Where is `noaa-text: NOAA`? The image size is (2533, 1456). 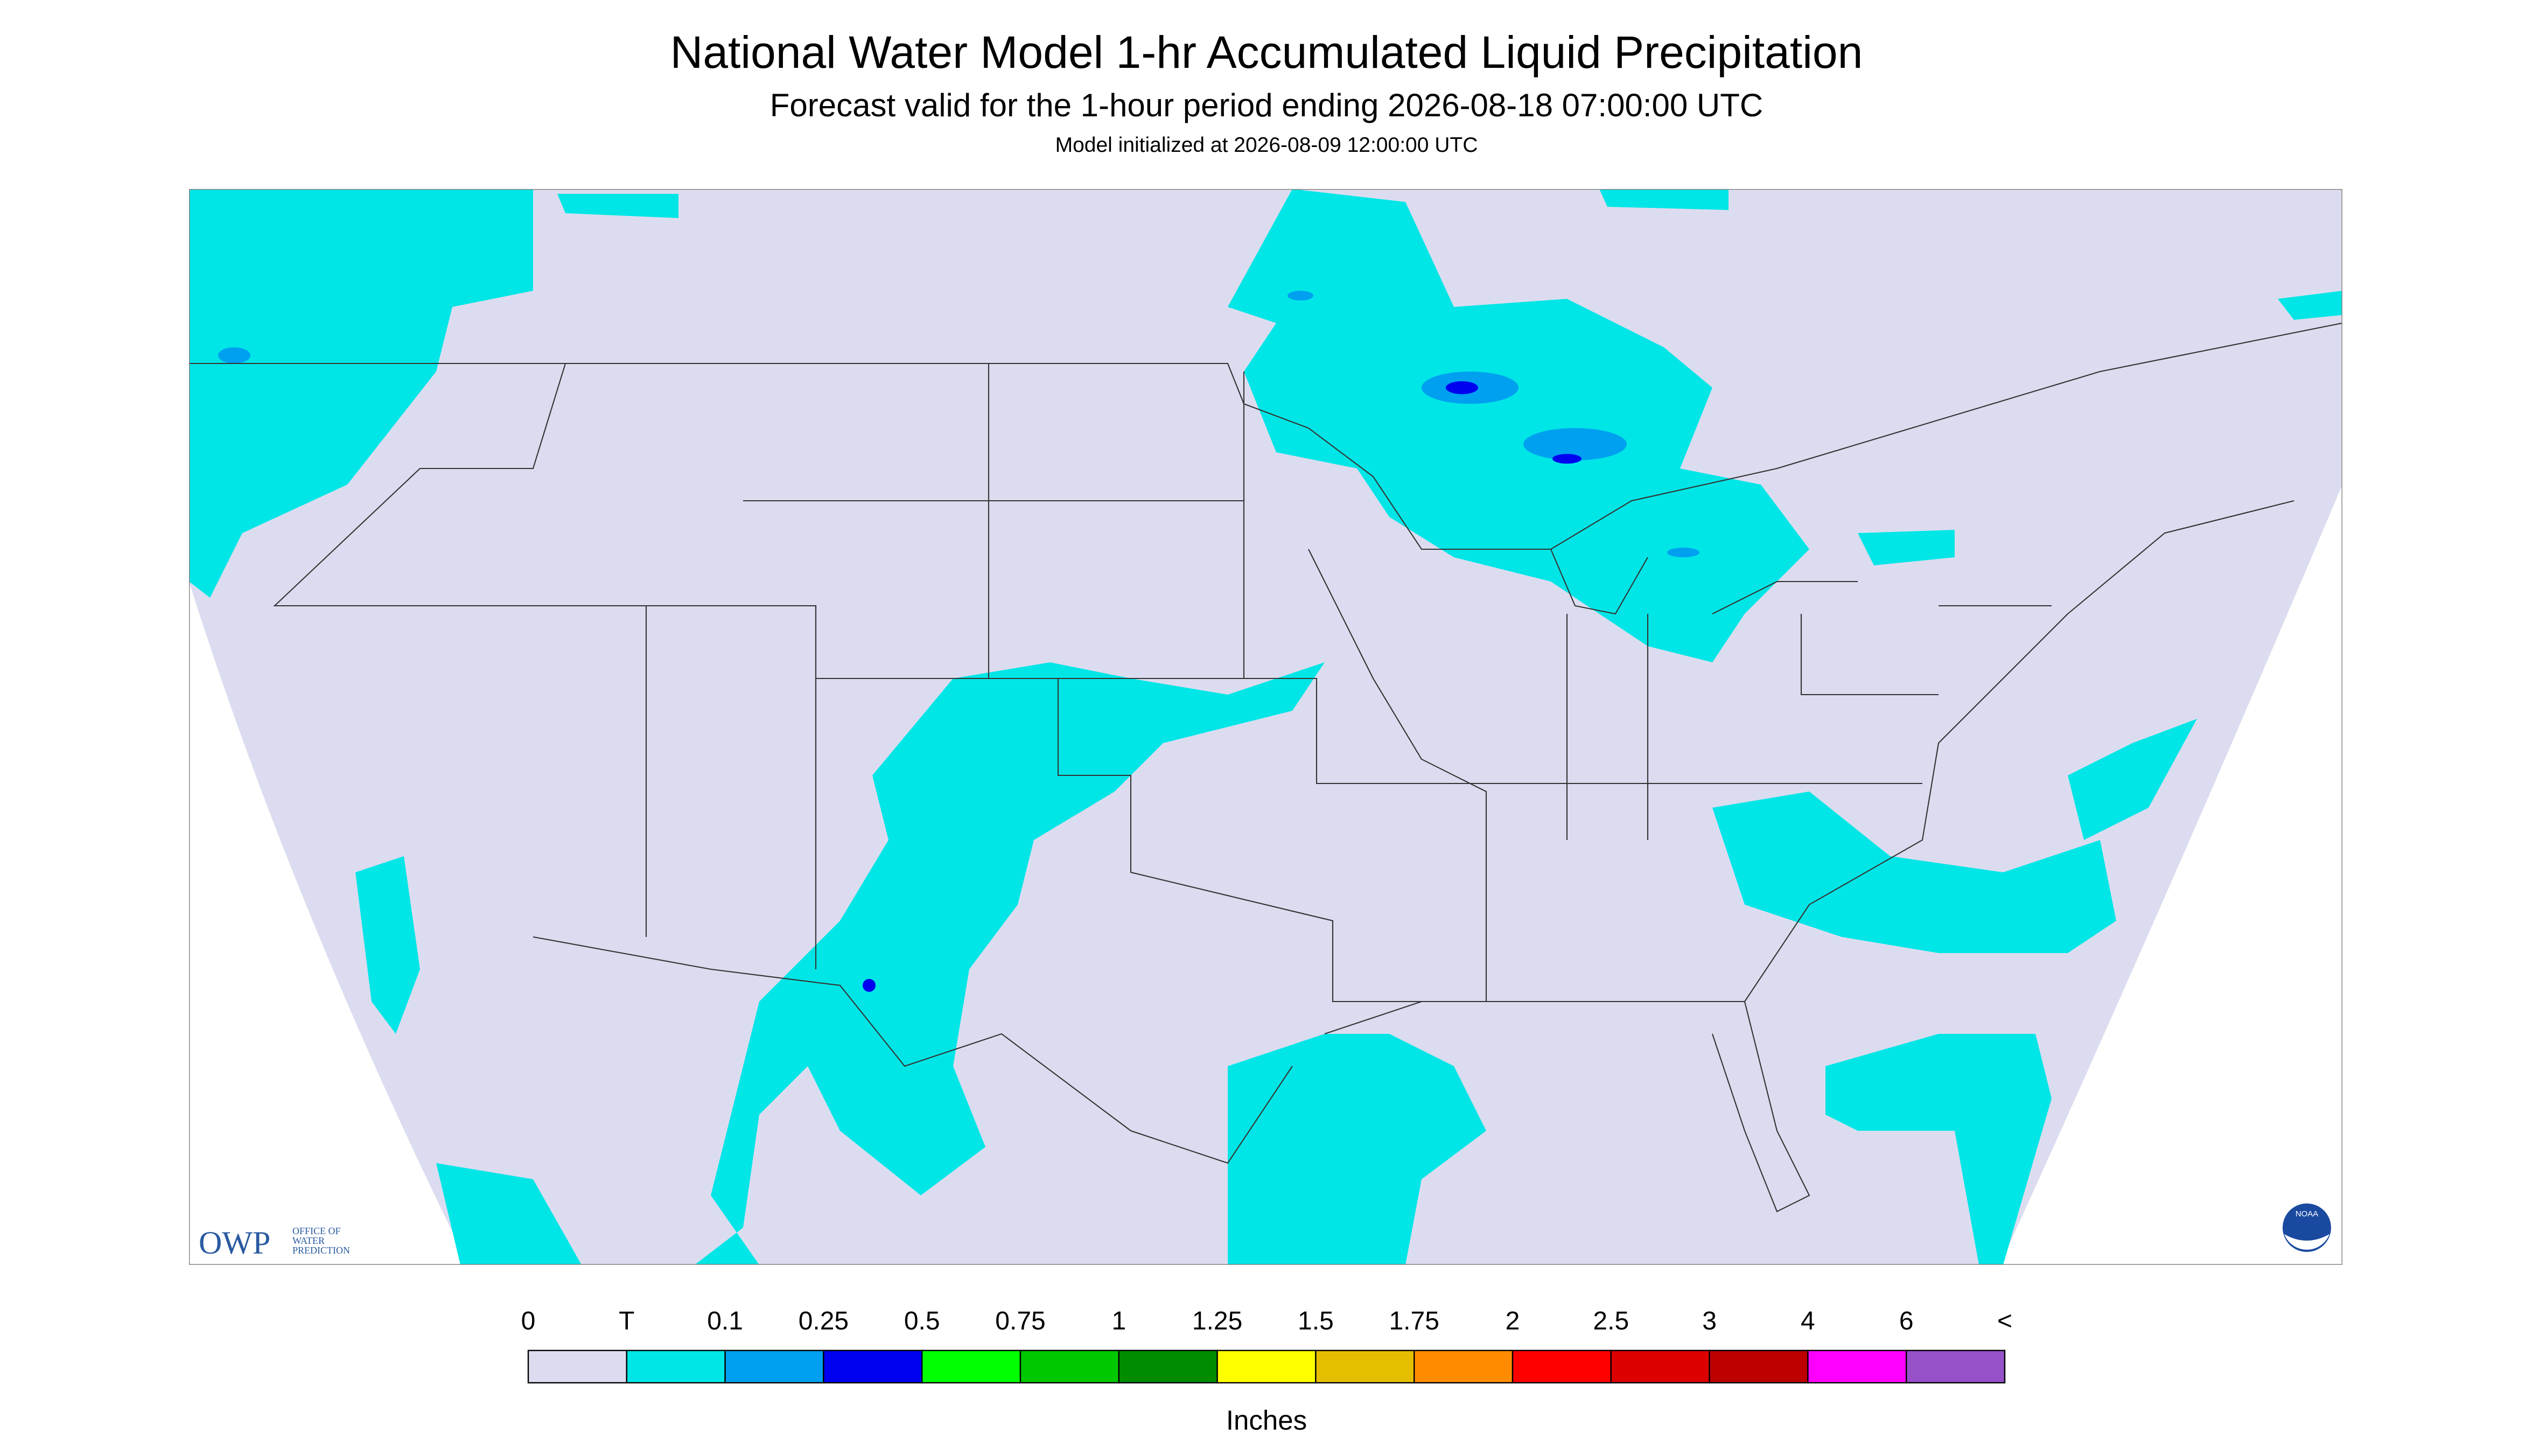 noaa-text: NOAA is located at coordinates (2307, 1214).